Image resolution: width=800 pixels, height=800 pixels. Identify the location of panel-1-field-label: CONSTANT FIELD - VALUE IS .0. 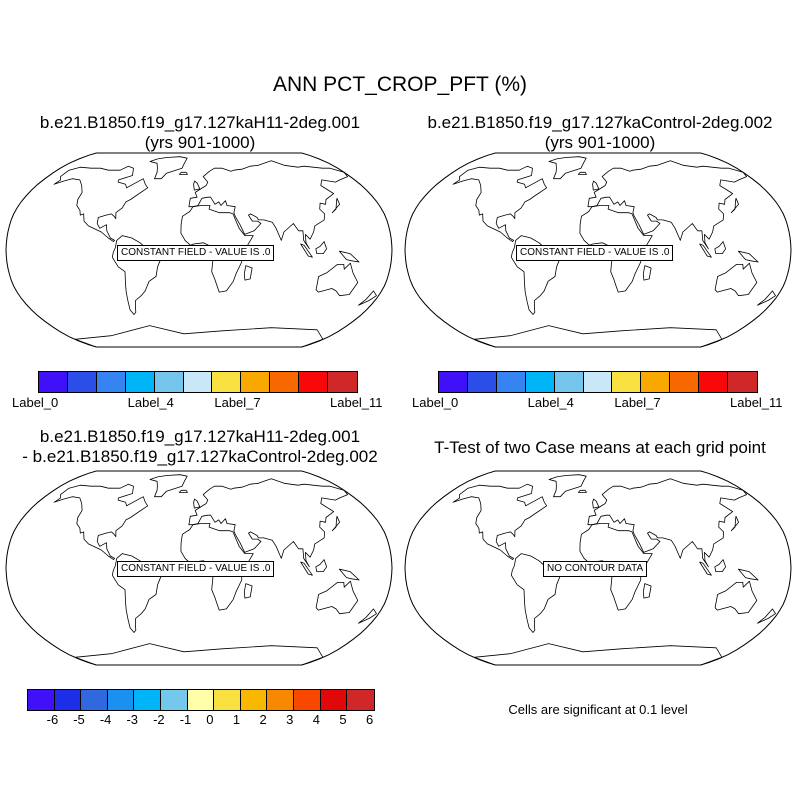
(196, 253).